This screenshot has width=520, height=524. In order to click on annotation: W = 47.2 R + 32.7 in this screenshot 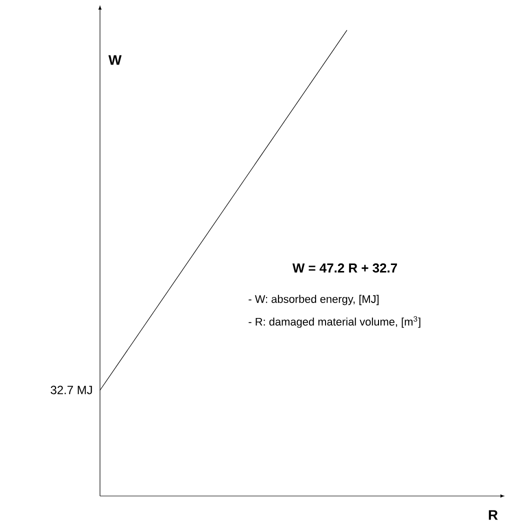, I will do `click(344, 268)`.